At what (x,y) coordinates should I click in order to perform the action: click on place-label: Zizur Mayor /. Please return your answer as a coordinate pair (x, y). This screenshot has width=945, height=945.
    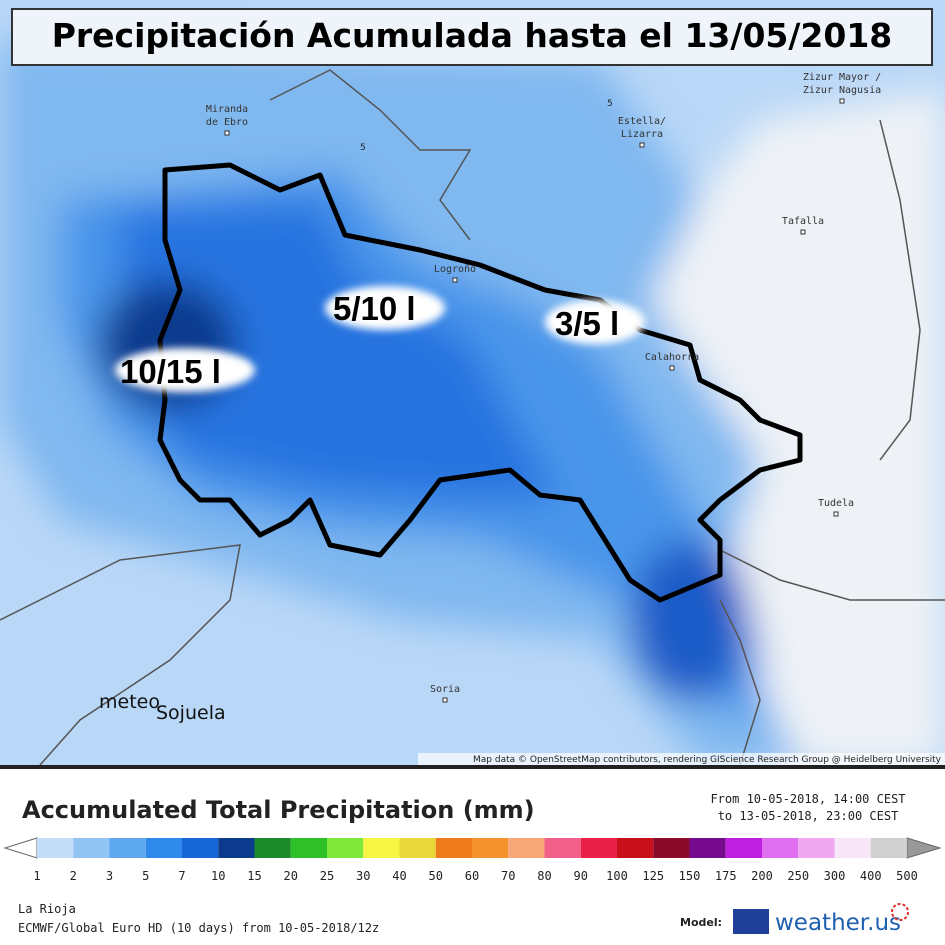
    Looking at the image, I should click on (842, 77).